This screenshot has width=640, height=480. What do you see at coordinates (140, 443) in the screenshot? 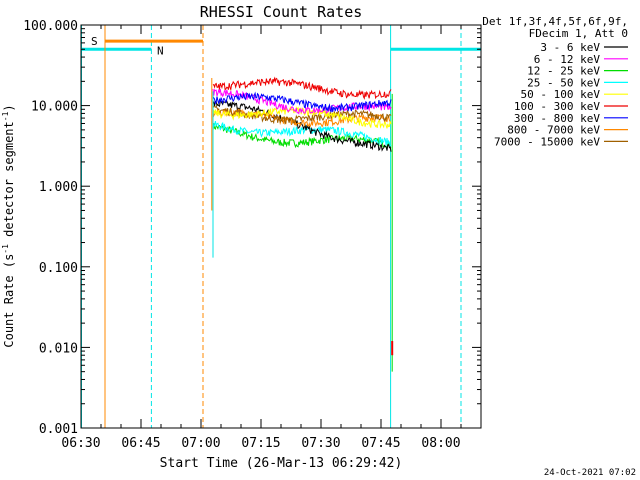
I see `x-tick-label: 06:45` at bounding box center [140, 443].